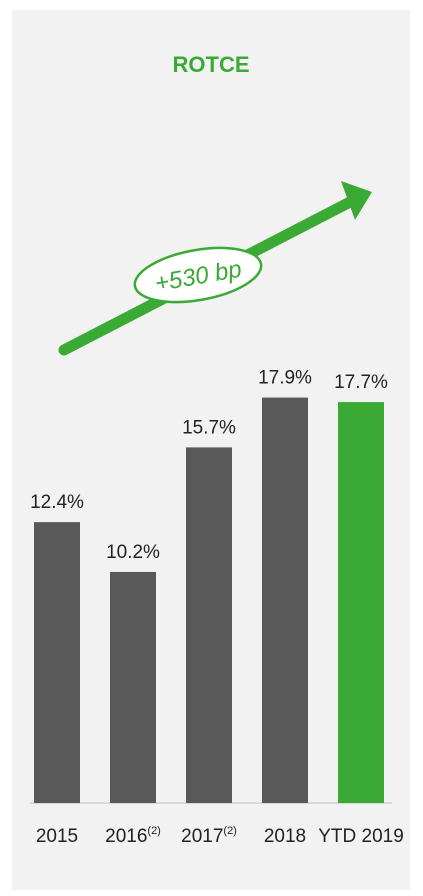 The image size is (423, 896). I want to click on bar-ytd-2019, so click(361, 602).